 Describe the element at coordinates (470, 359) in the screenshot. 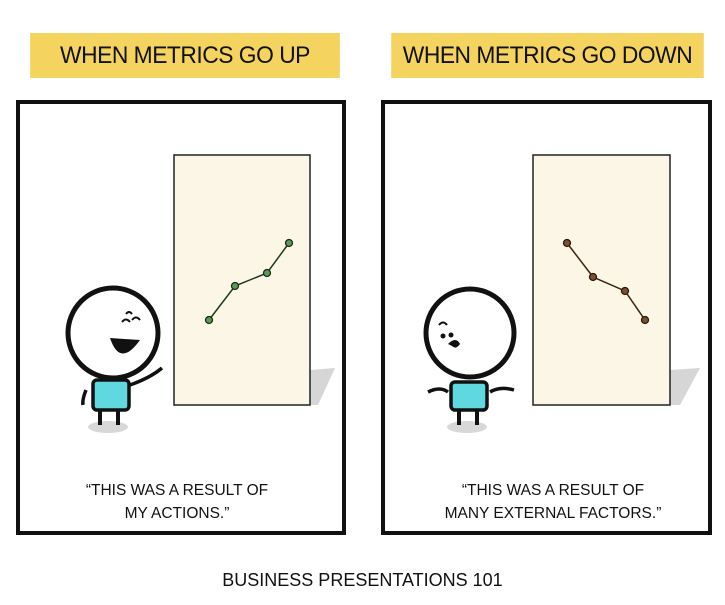

I see `shrugging-character` at that location.